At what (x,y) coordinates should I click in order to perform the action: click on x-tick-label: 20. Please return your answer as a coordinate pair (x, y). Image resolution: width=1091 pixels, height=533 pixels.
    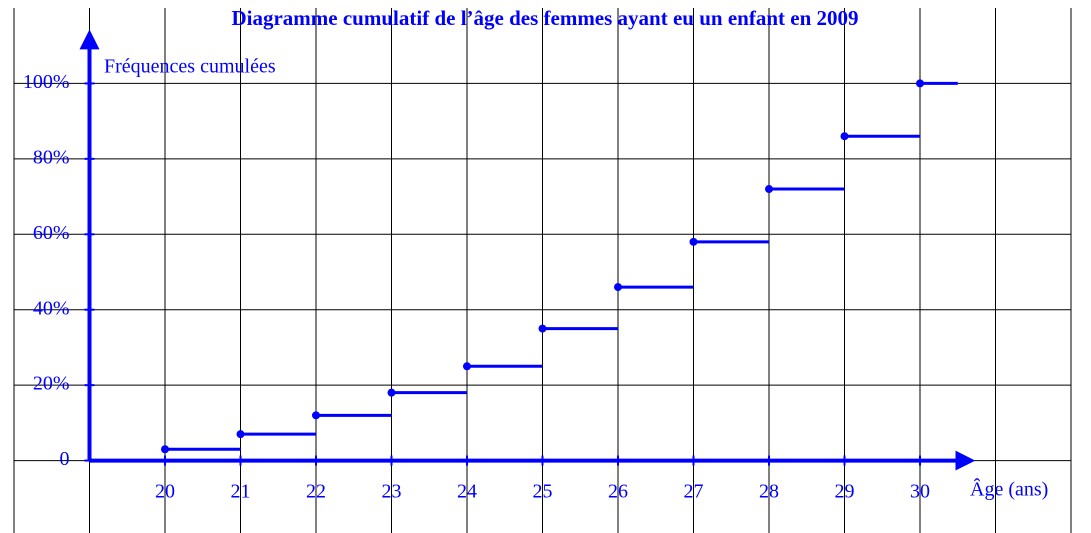
    Looking at the image, I should click on (165, 492).